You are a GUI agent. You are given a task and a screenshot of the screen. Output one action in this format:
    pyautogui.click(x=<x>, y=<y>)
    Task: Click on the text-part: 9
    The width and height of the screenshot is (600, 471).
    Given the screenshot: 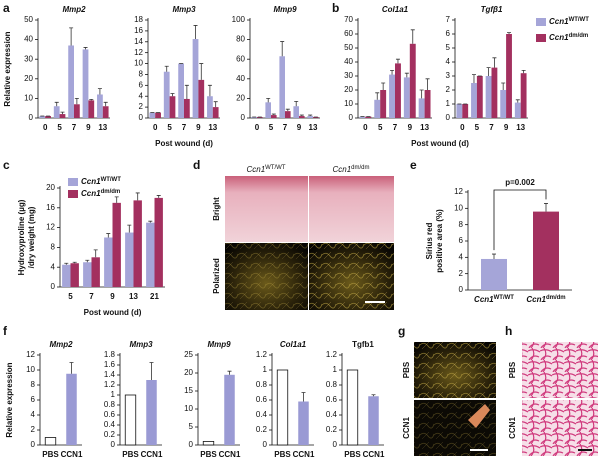 What is the action you would take?
    pyautogui.click(x=299, y=127)
    